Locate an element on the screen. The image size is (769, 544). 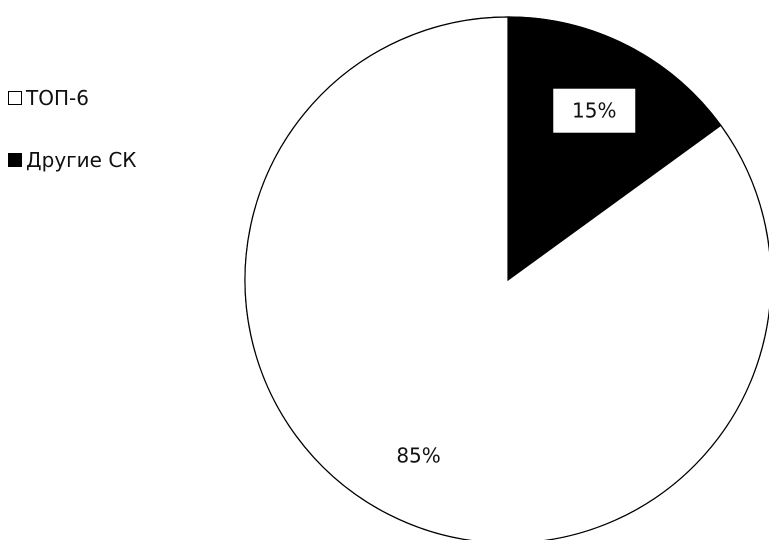
pie-label-other: 15% is located at coordinates (594, 111).